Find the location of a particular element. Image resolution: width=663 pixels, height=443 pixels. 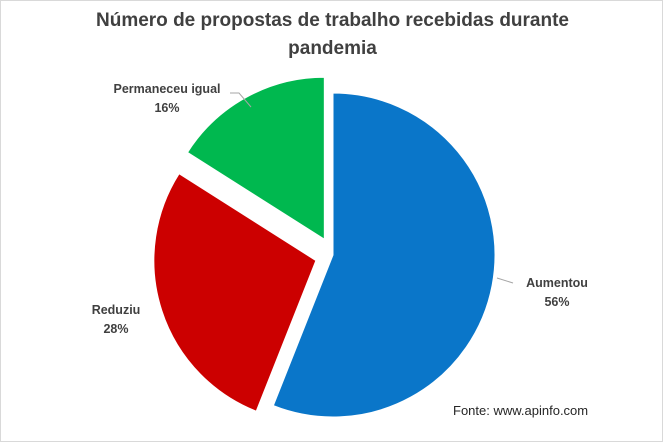

slice-label-aumentou: Aumentou is located at coordinates (557, 283).